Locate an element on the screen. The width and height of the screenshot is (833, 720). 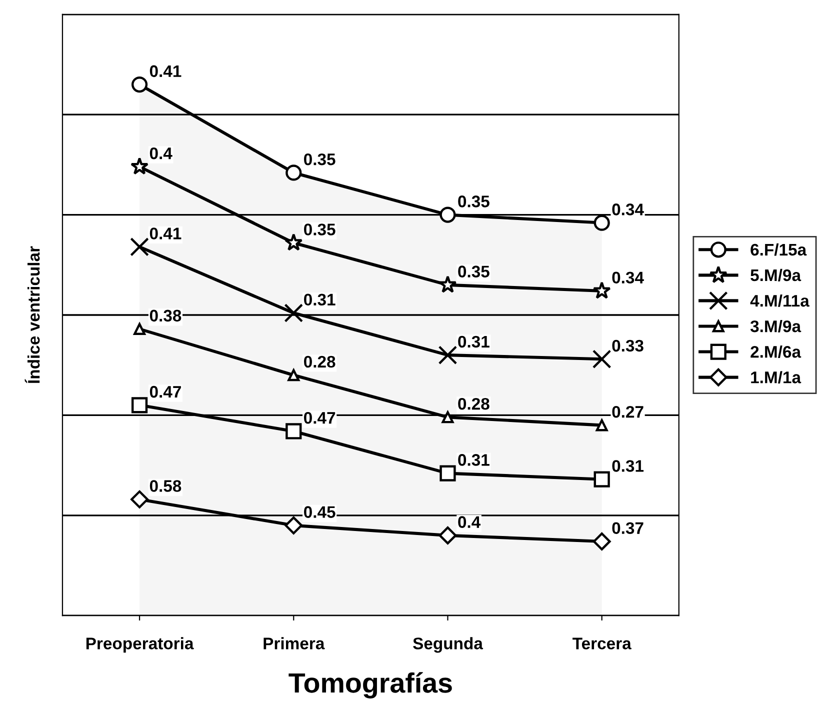
legend-label: 1.M/1a is located at coordinates (776, 377).